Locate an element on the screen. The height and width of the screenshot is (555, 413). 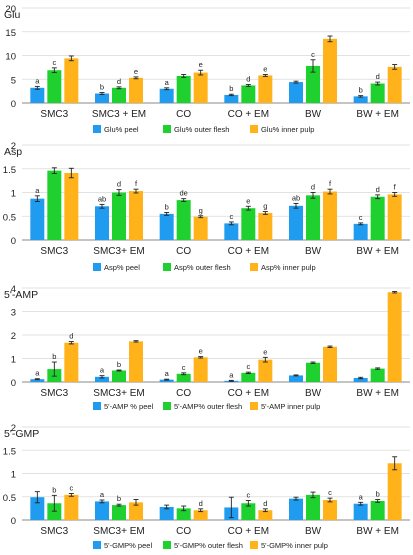
panel-title: Glu is located at coordinates (12, 15).